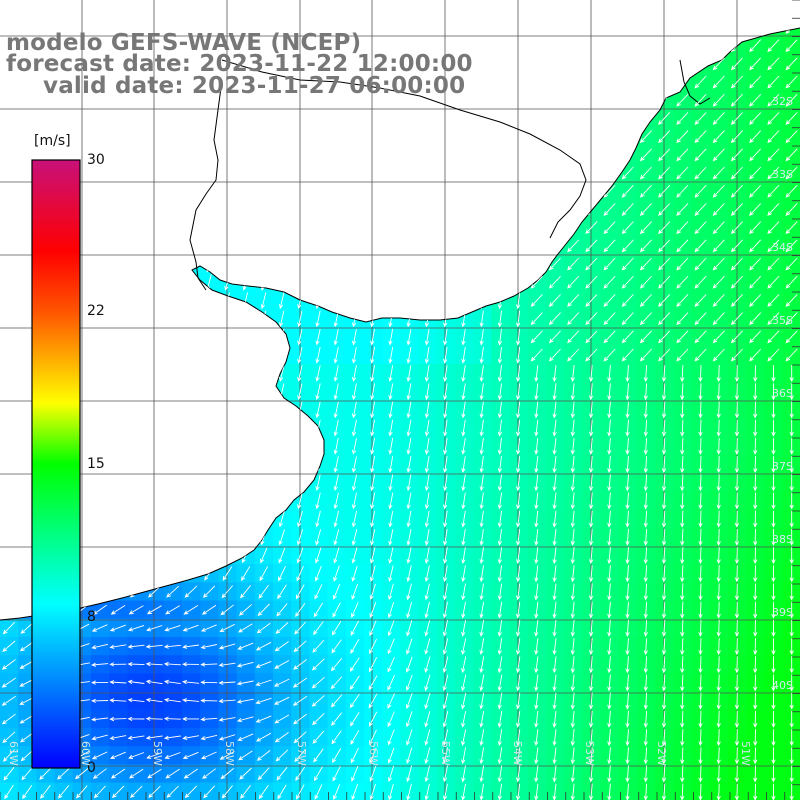 The image size is (800, 800). What do you see at coordinates (782, 539) in the screenshot?
I see `latitude-label: 38S` at bounding box center [782, 539].